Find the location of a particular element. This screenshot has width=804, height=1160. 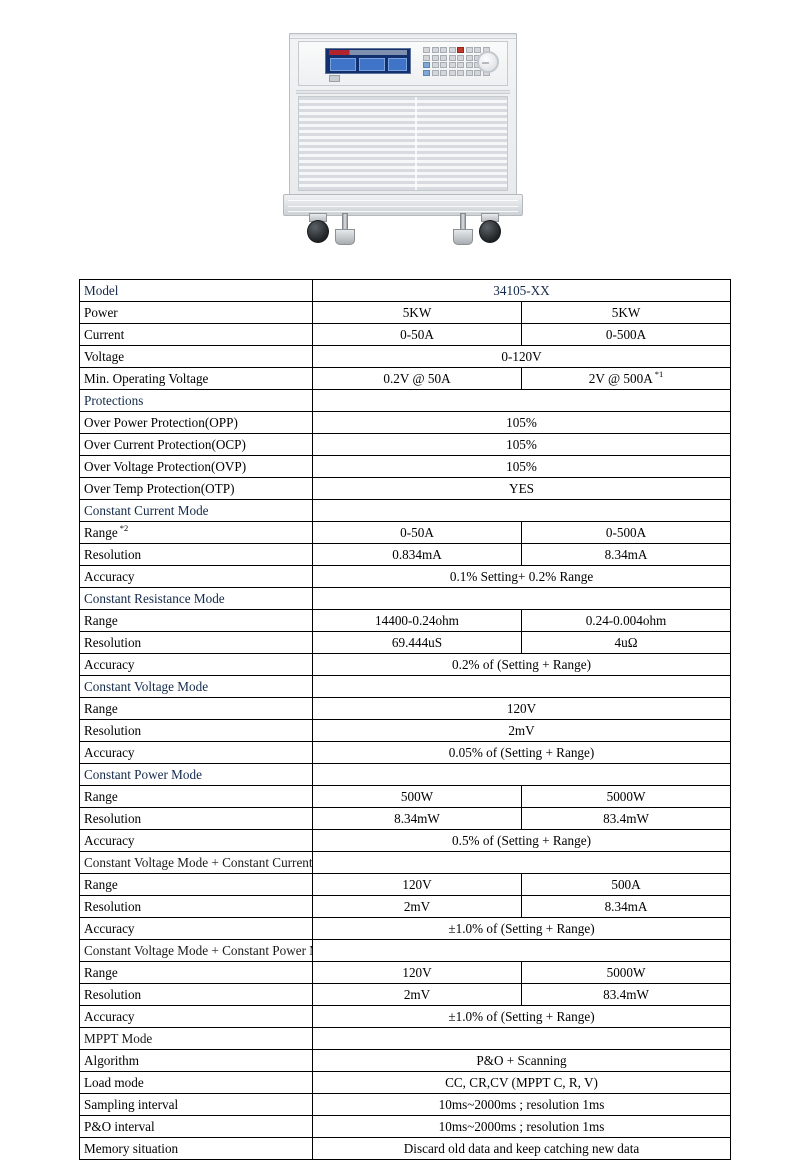

spec-row: Over Voltage Protection(OVP) 105% is located at coordinates (405, 466).